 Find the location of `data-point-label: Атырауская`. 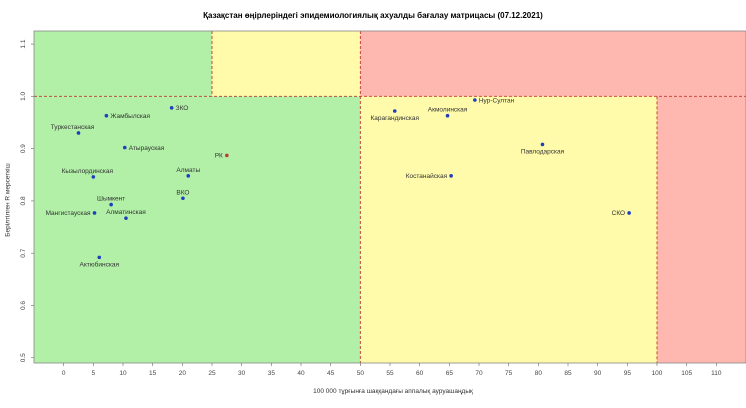

data-point-label: Атырауская is located at coordinates (147, 148).